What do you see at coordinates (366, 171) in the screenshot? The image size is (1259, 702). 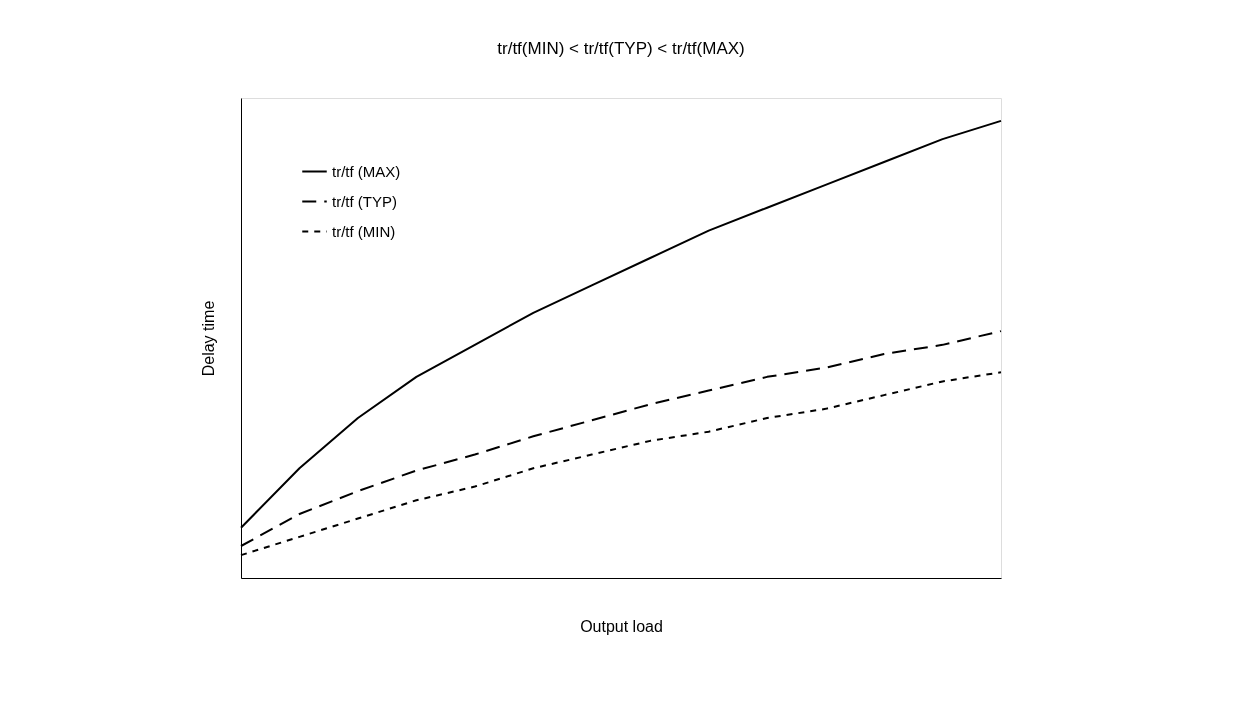 I see `legend-label: tr/tf (MAX)` at bounding box center [366, 171].